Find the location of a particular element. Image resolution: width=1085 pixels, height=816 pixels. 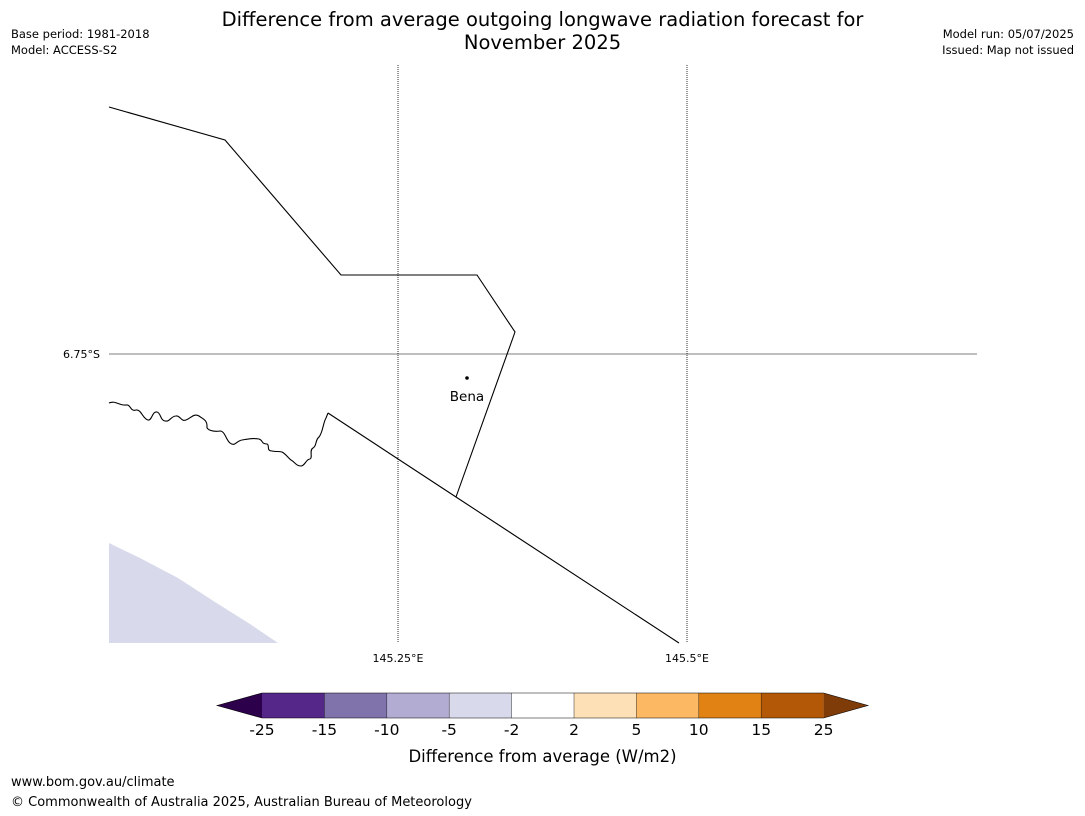

colorbar-tick: 5 is located at coordinates (636, 730).